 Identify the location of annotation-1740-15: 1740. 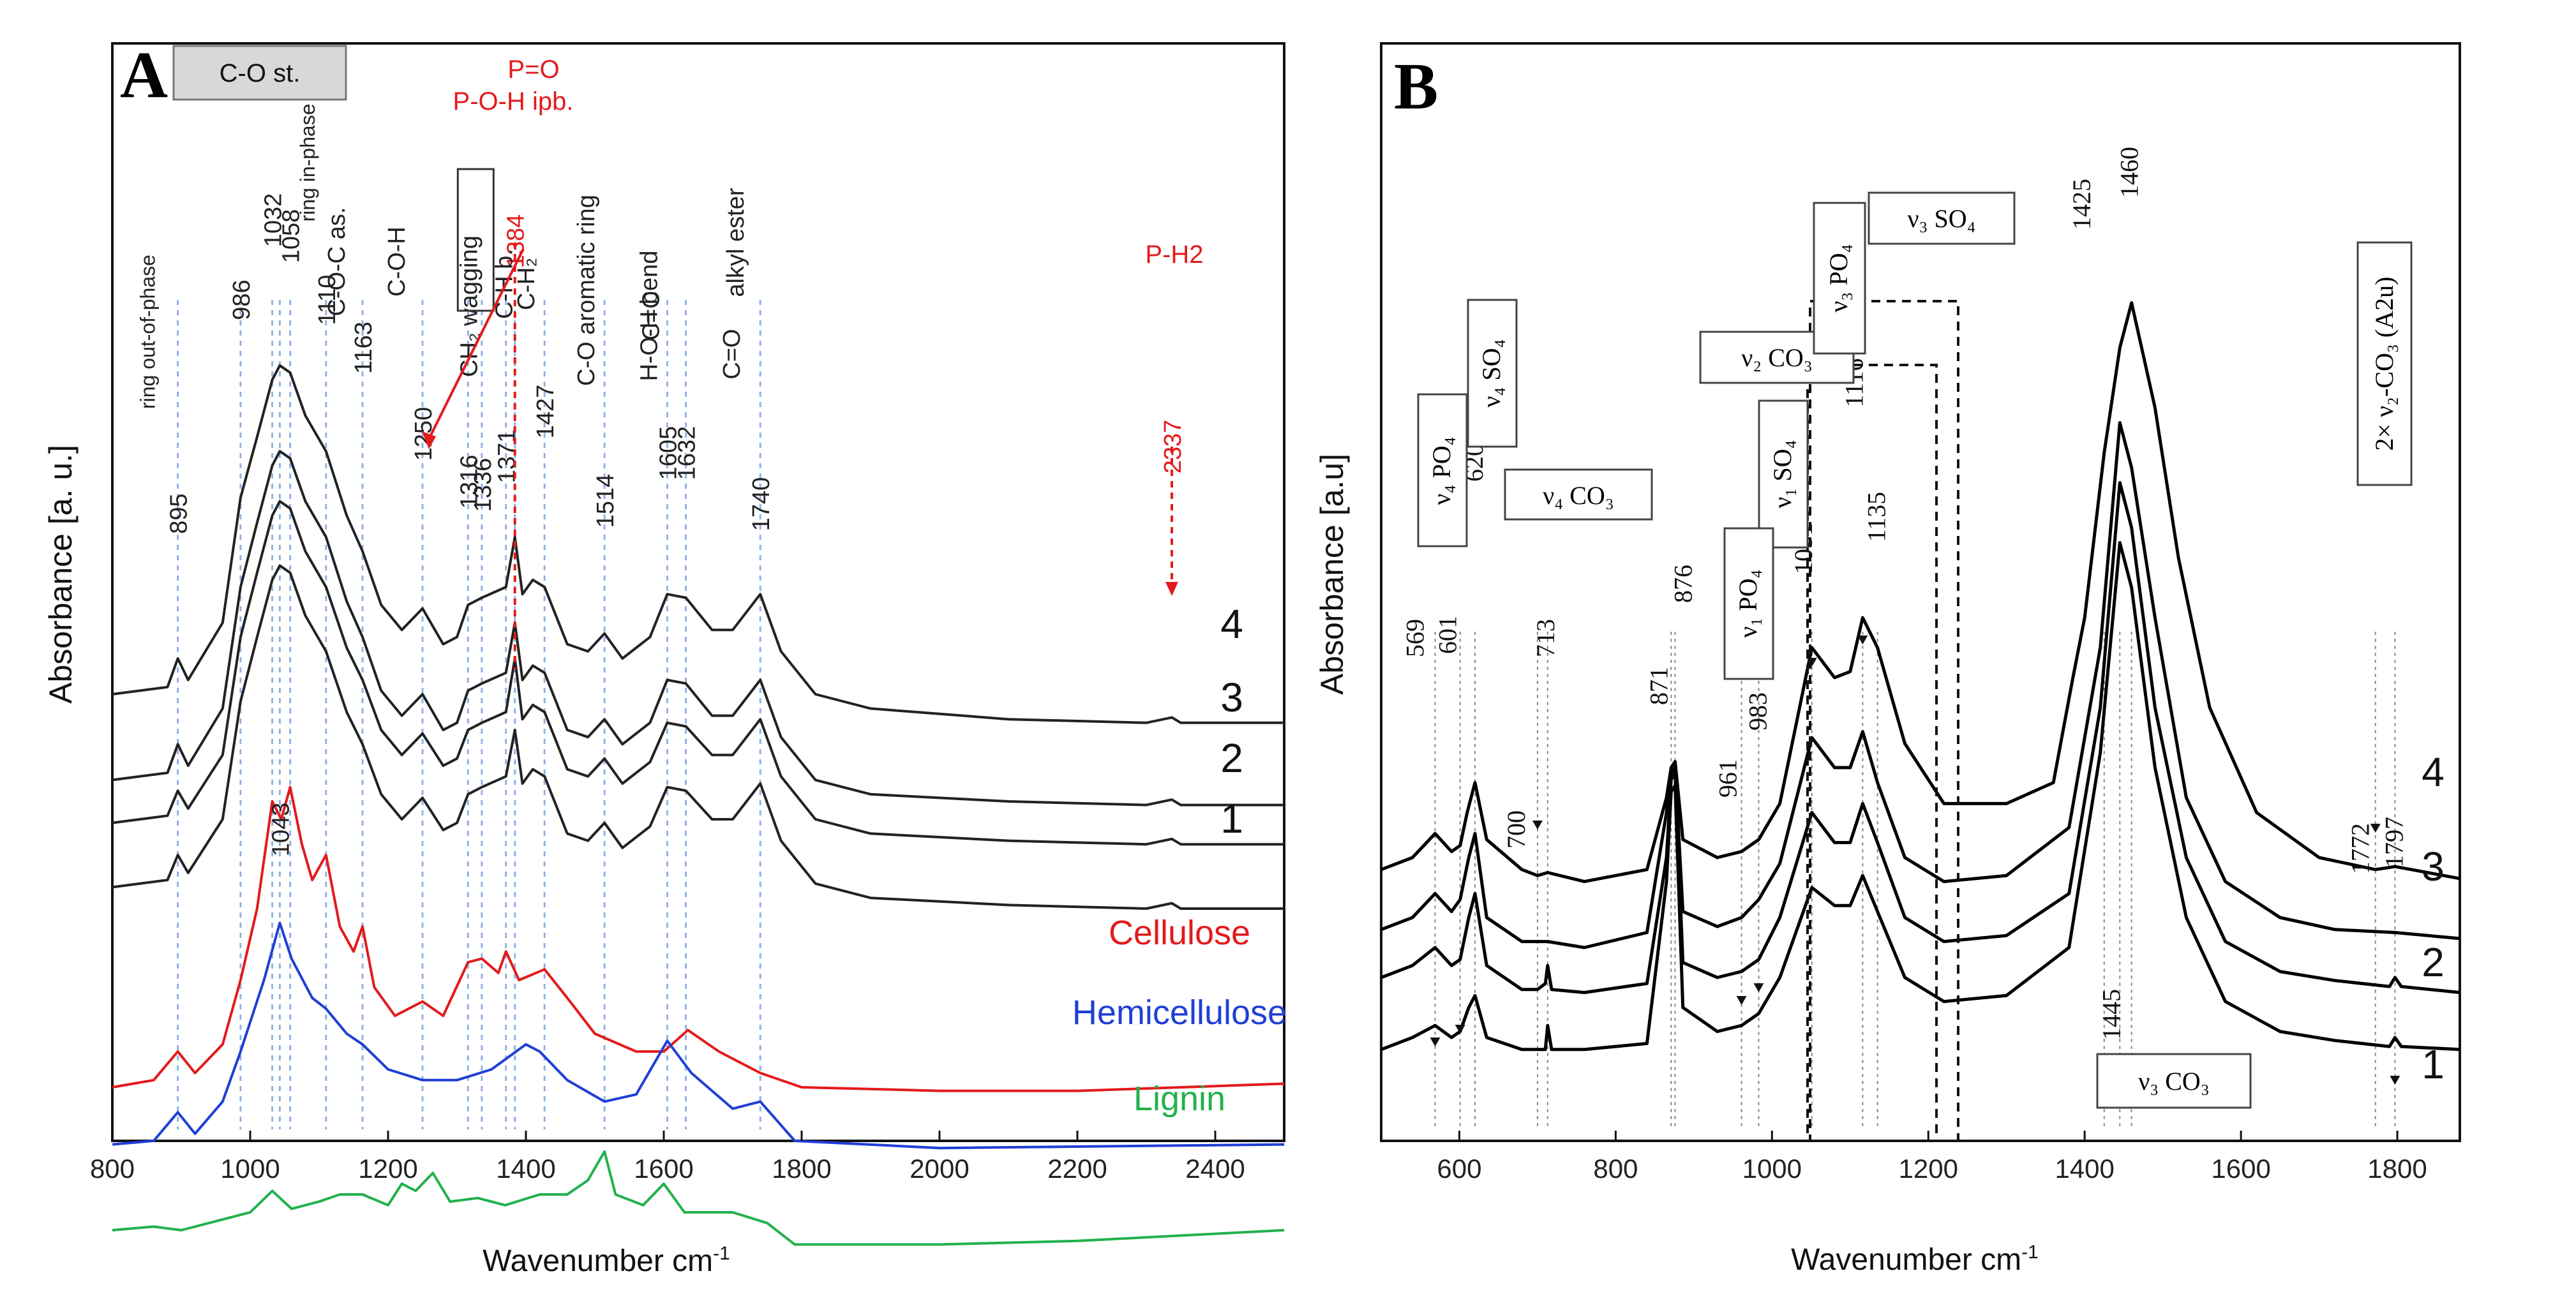
(761, 505).